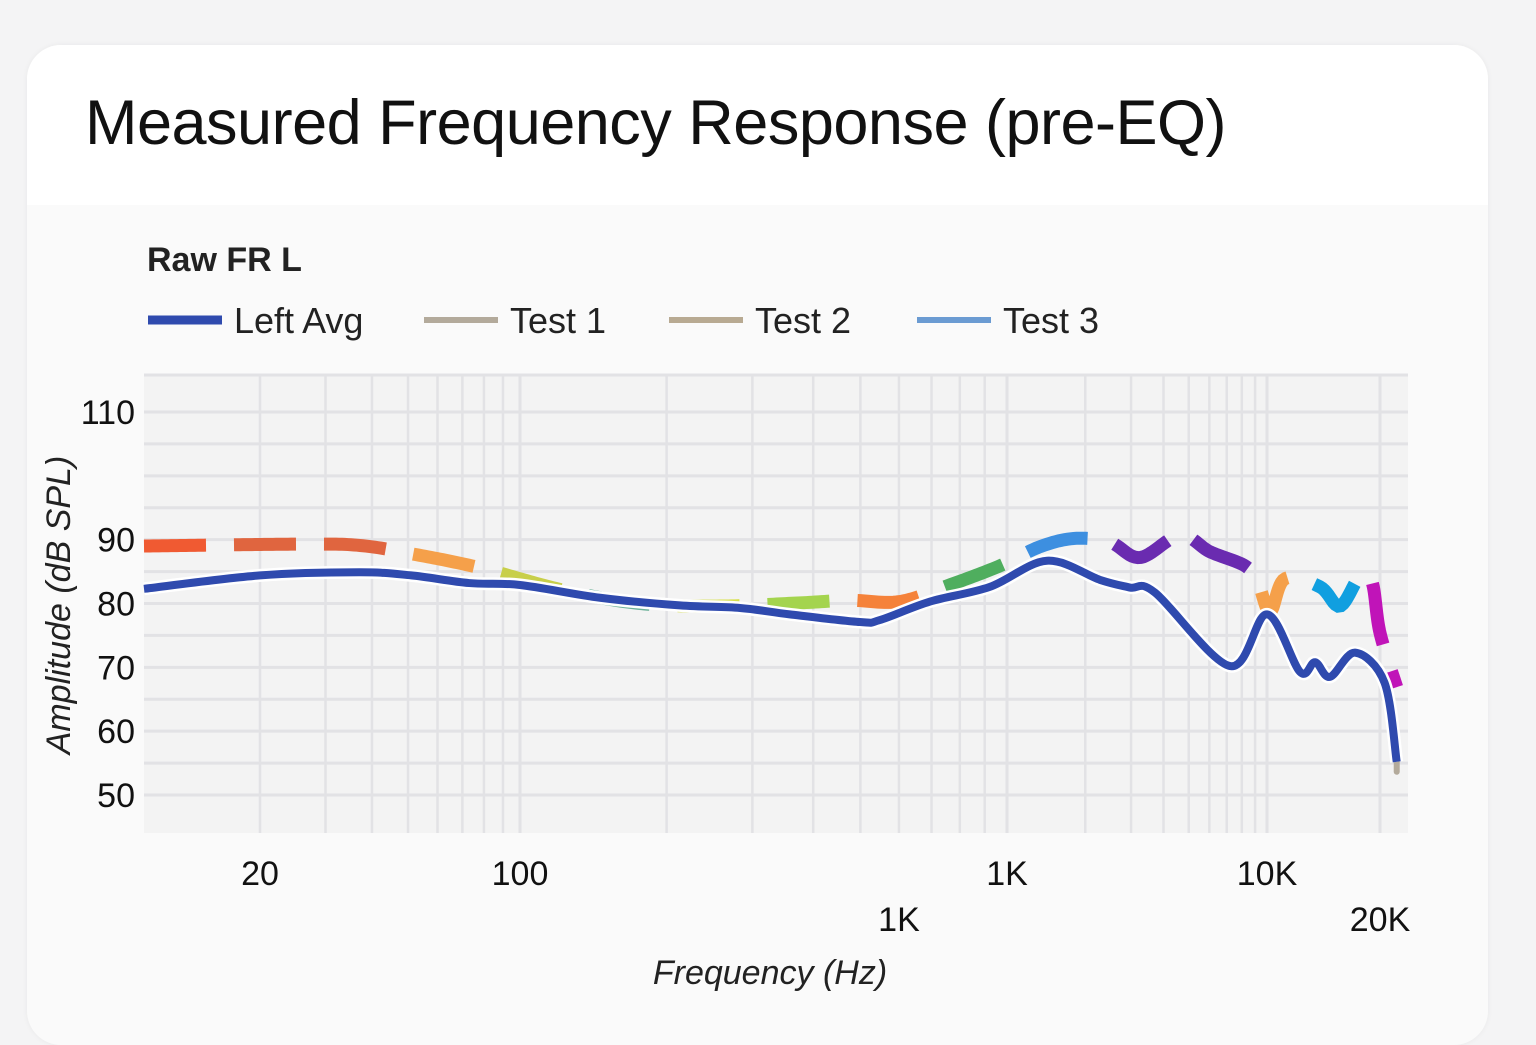 Image resolution: width=1536 pixels, height=1045 pixels. What do you see at coordinates (116, 668) in the screenshot?
I see `y-tick-label: 70` at bounding box center [116, 668].